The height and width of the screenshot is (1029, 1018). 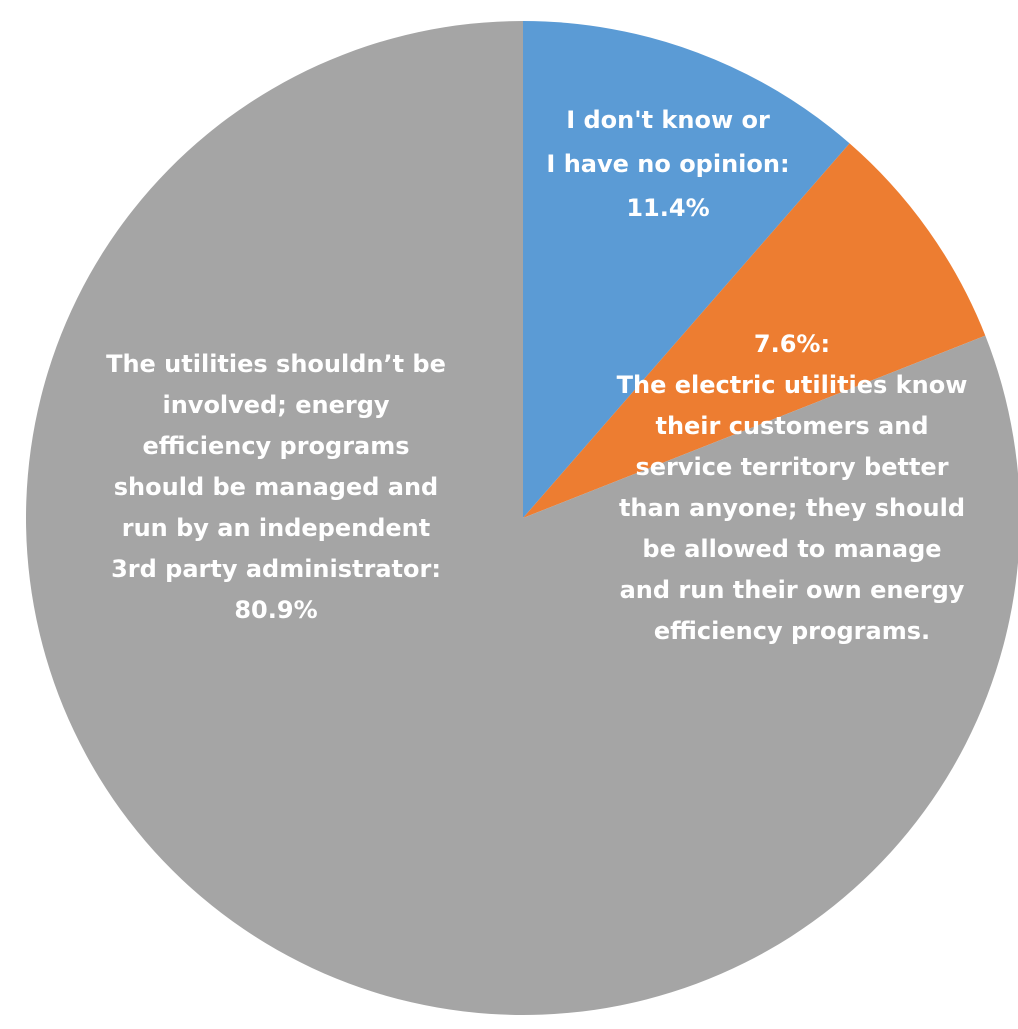 What do you see at coordinates (275, 405) in the screenshot?
I see `pie-slice-label-line: involved; energy` at bounding box center [275, 405].